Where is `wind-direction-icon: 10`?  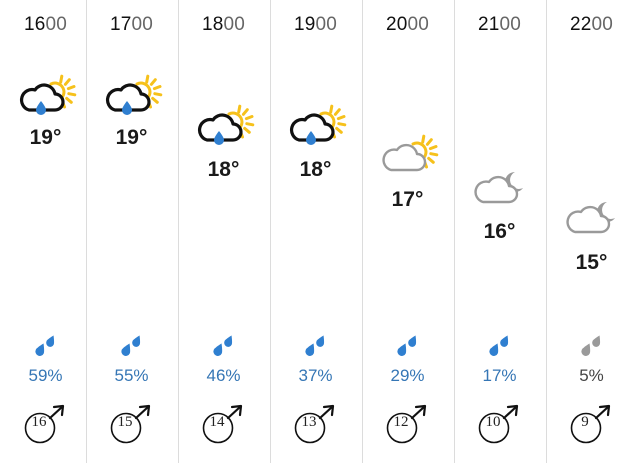
wind-direction-icon: 10 is located at coordinates (500, 426).